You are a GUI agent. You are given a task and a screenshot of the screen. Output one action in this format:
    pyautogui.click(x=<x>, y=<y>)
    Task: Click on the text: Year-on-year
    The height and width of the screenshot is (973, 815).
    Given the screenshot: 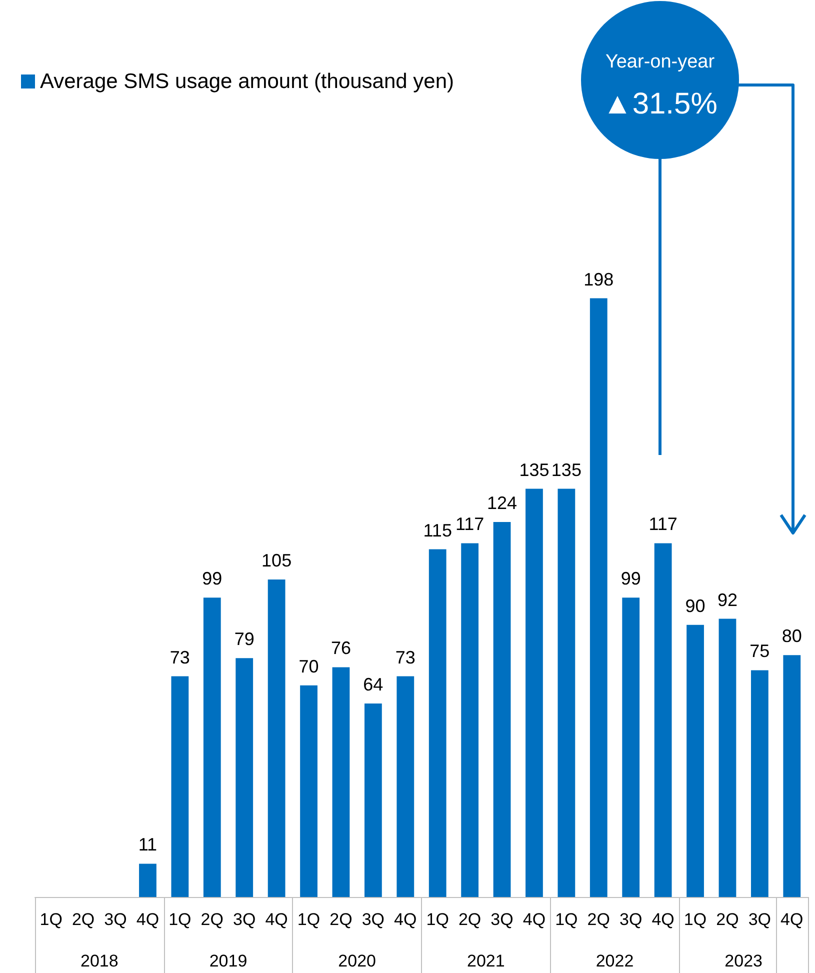 What is the action you would take?
    pyautogui.click(x=660, y=62)
    